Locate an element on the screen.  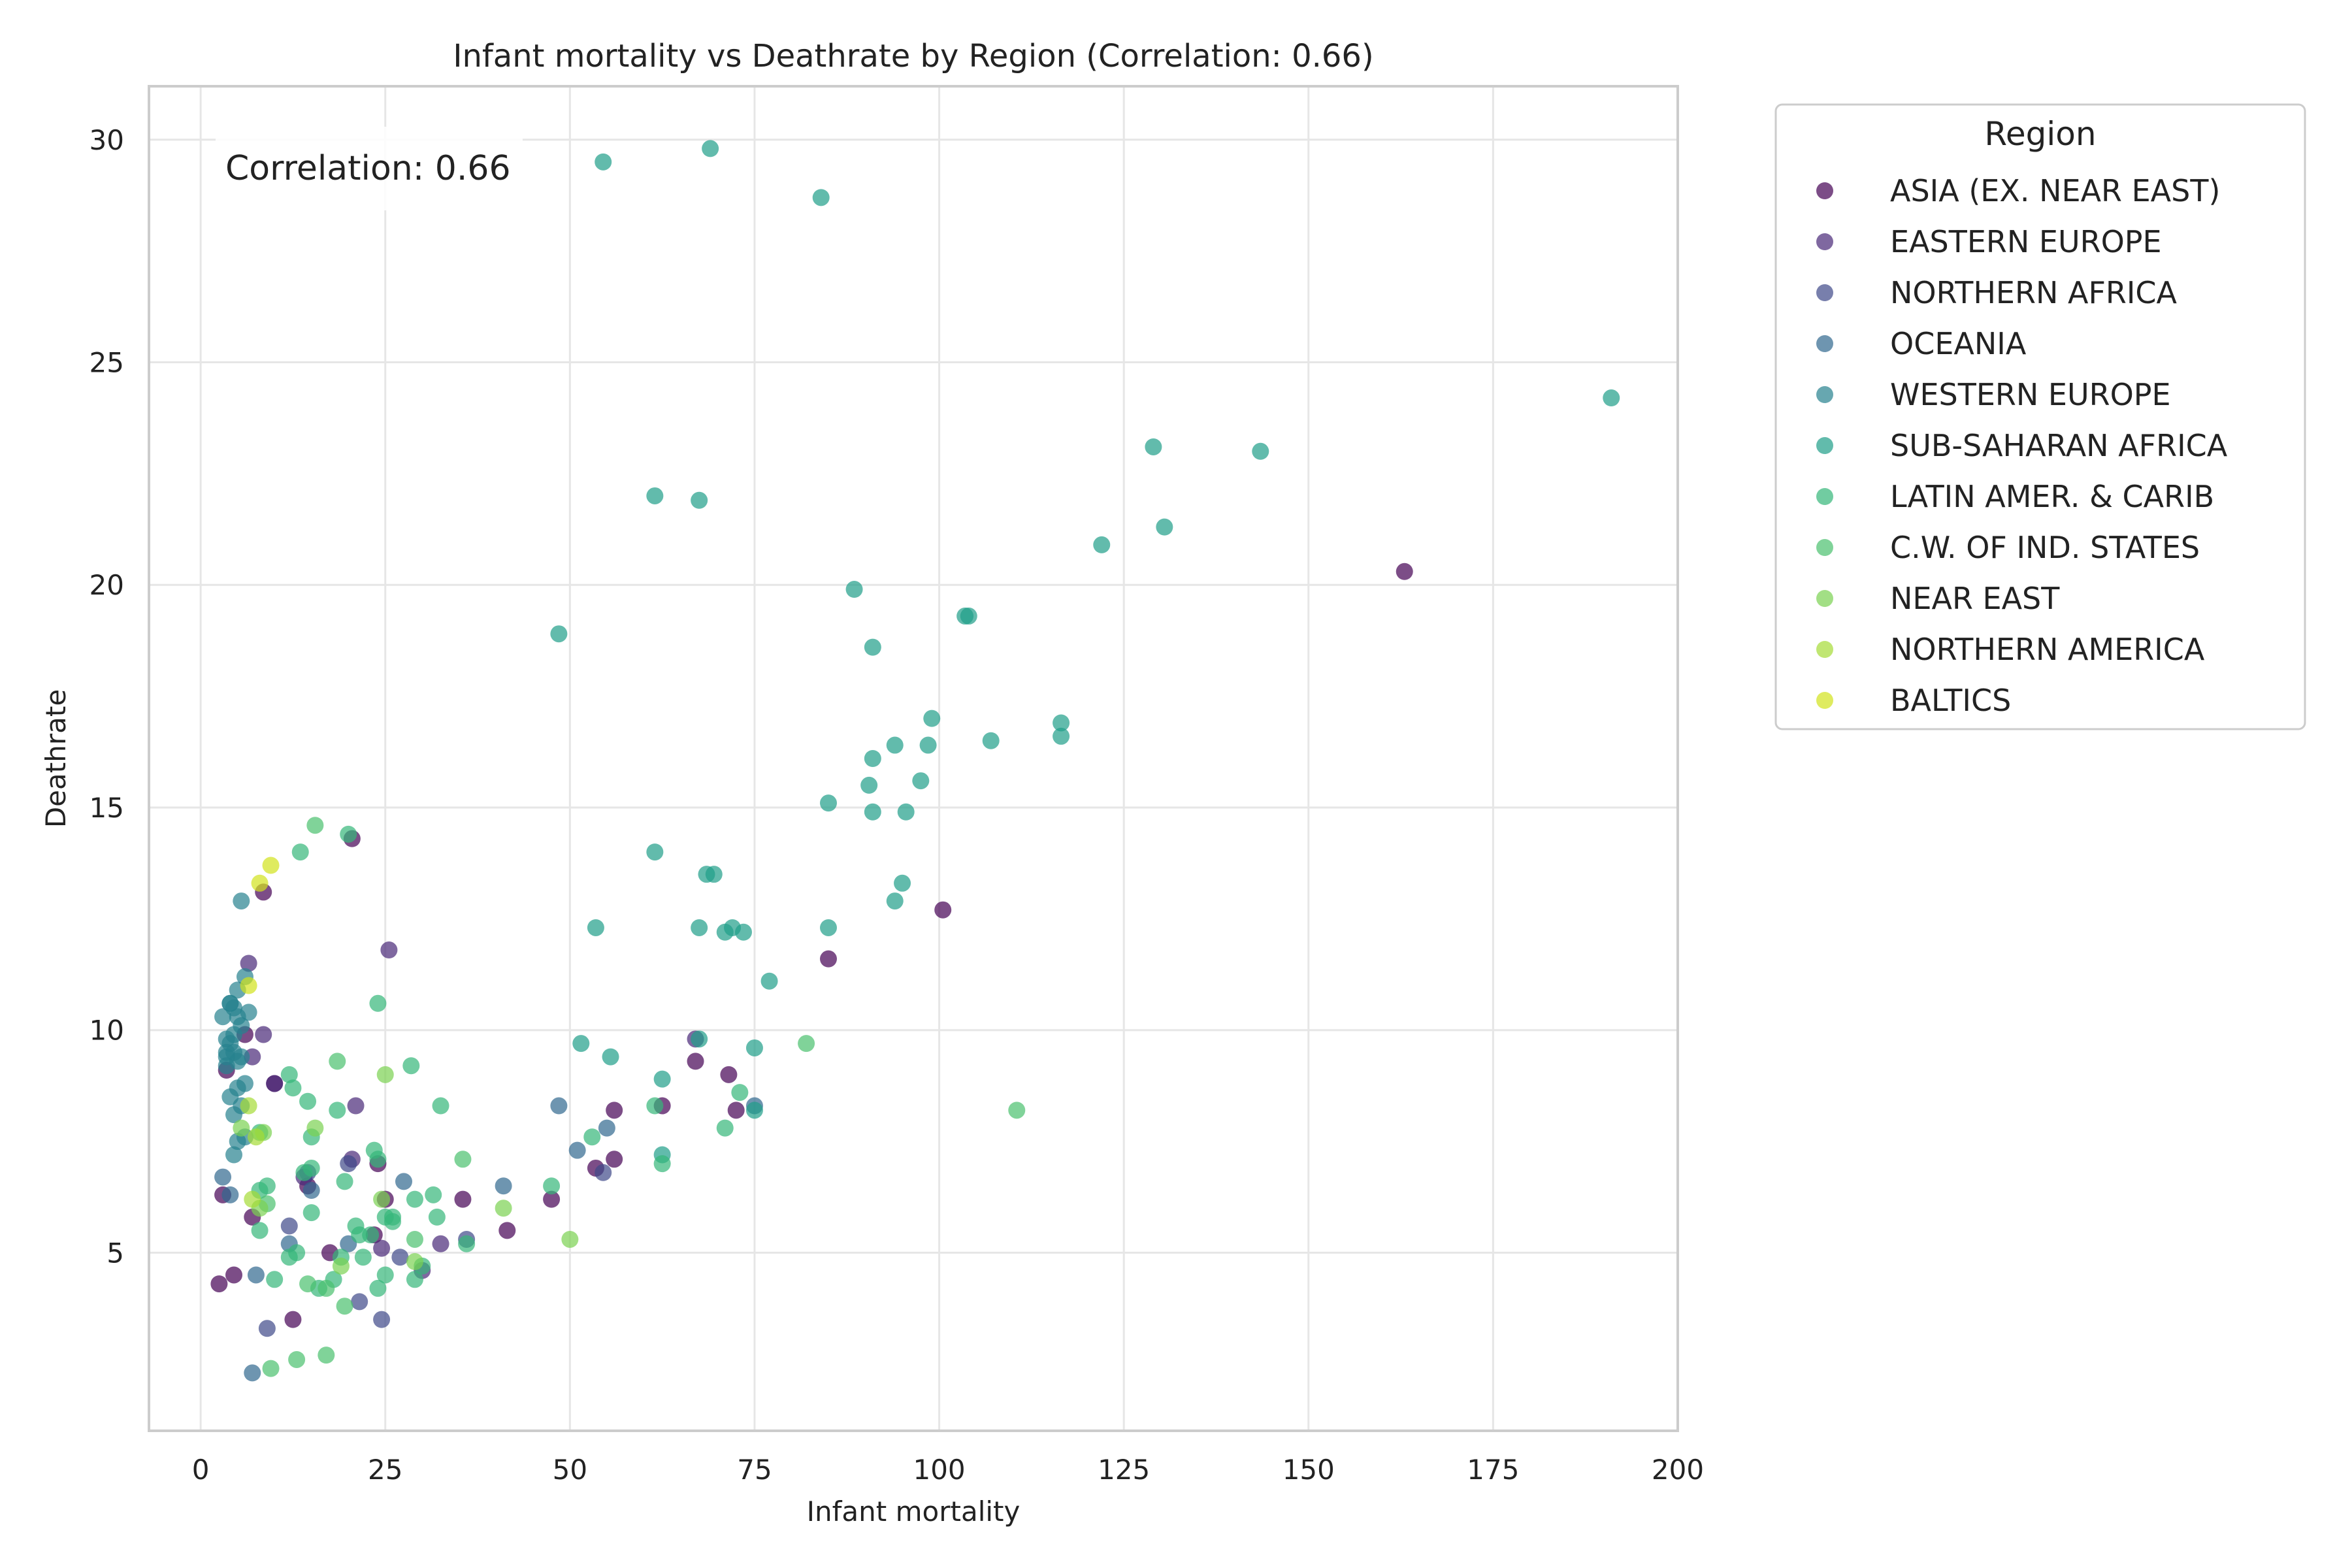
y-axis-label: Deathrate is located at coordinates (56, 758).